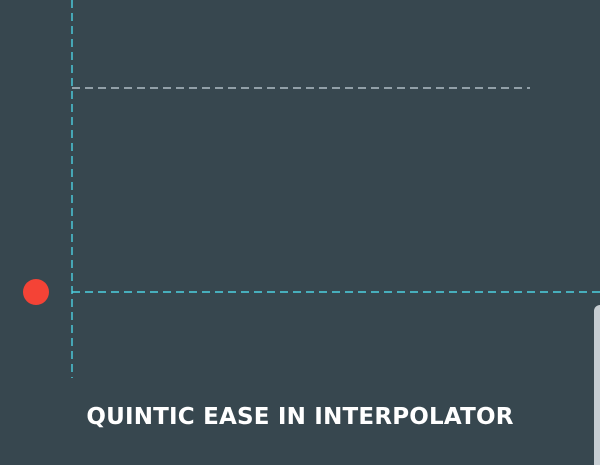 This screenshot has width=600, height=465. What do you see at coordinates (36, 292) in the screenshot?
I see `animated-ball` at bounding box center [36, 292].